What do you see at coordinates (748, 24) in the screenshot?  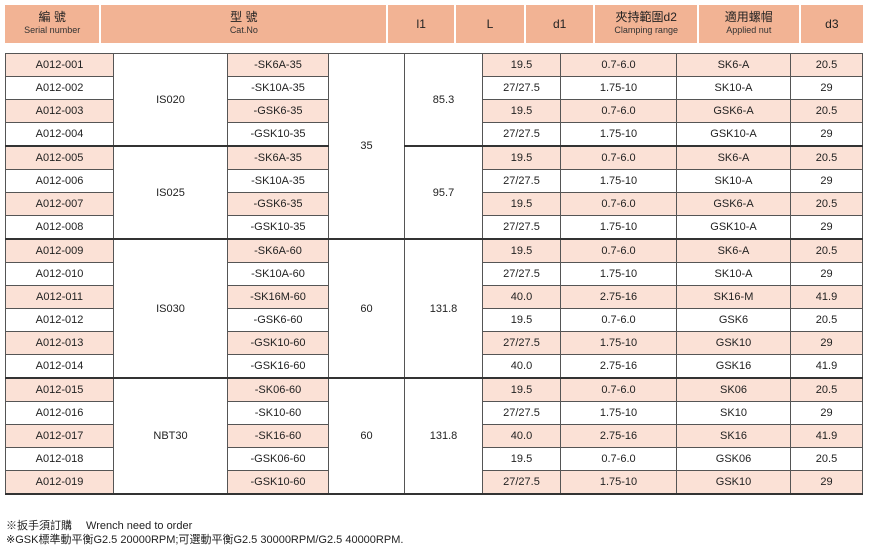 I see `header-nut: 適用螺帽 Applied nut` at bounding box center [748, 24].